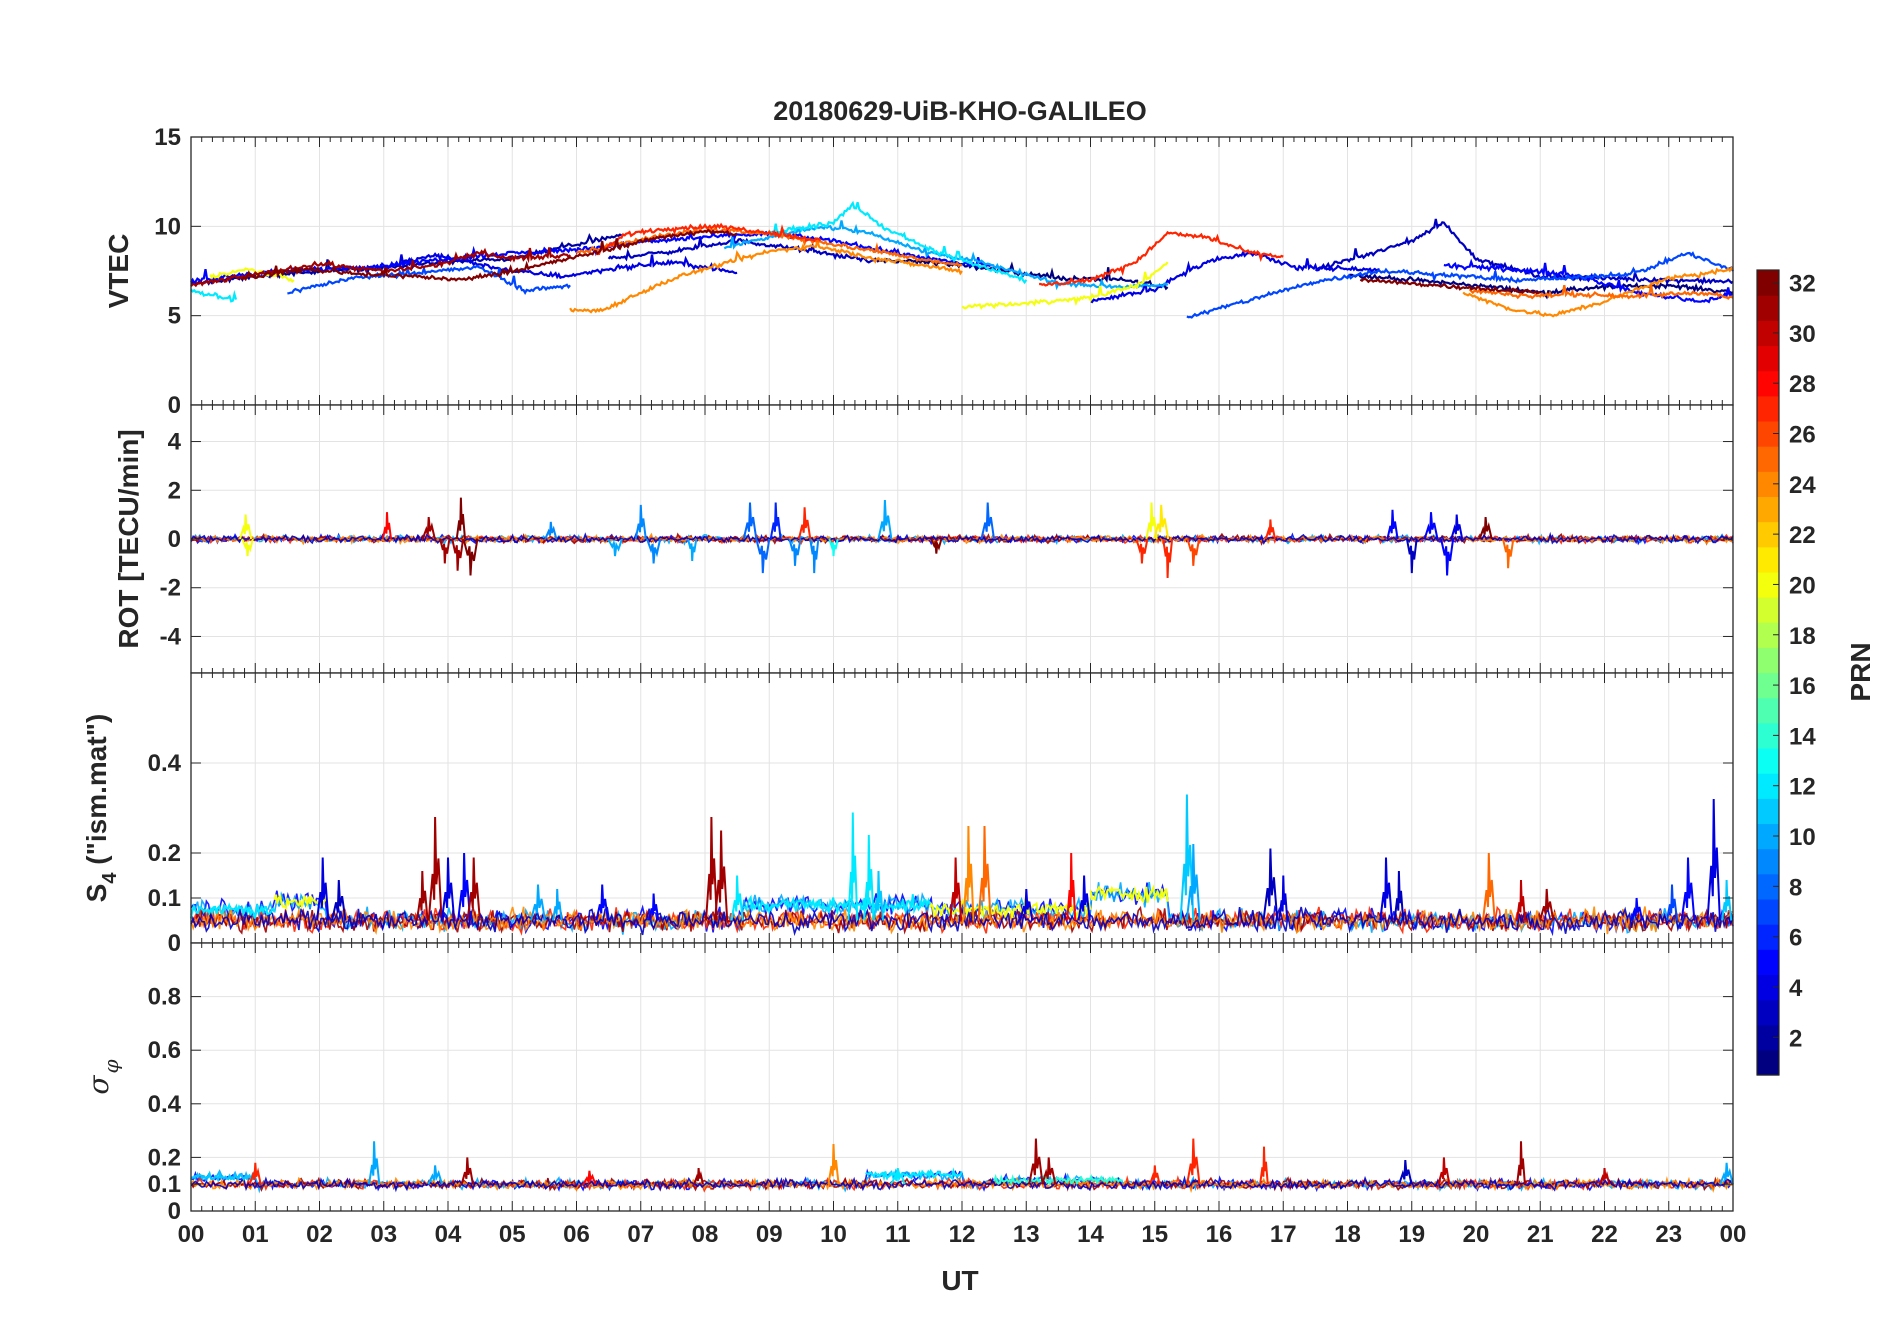 This screenshot has height=1330, width=1902. I want to click on colorbar-tick-label: 14, so click(1802, 736).